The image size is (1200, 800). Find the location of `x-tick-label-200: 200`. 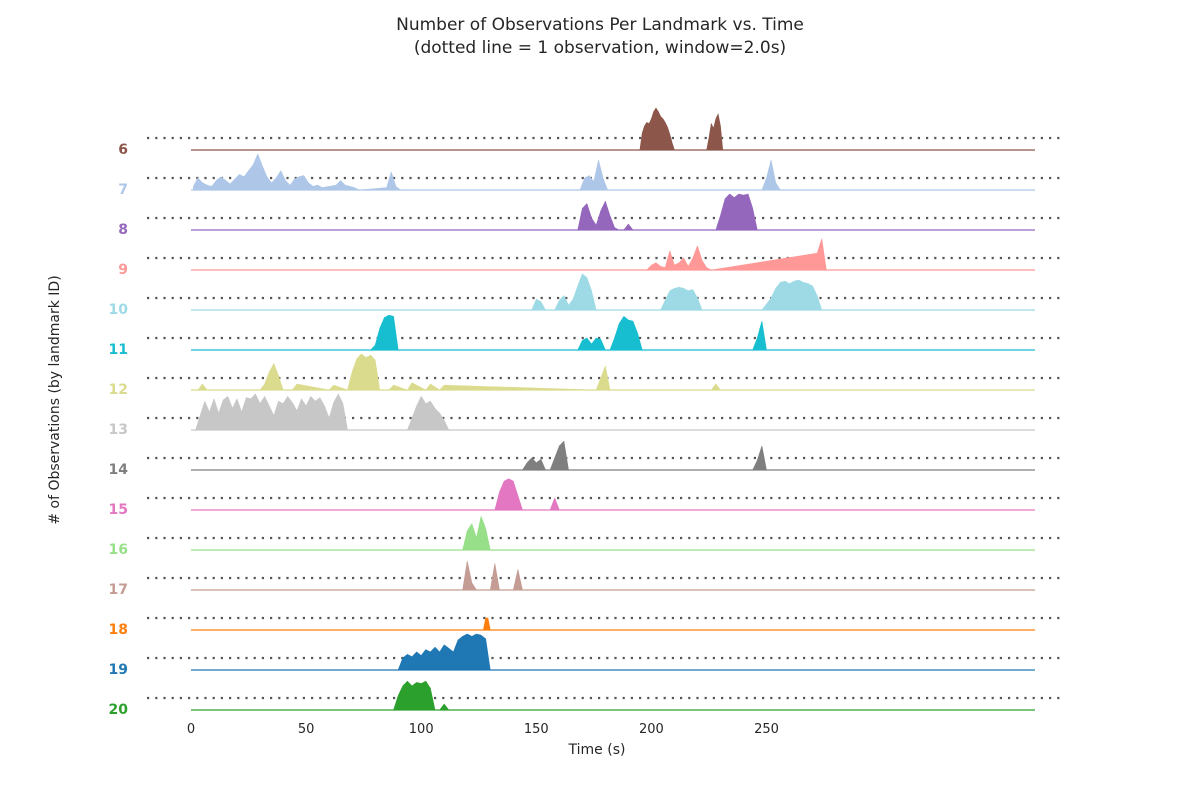

x-tick-label-200: 200 is located at coordinates (651, 729).